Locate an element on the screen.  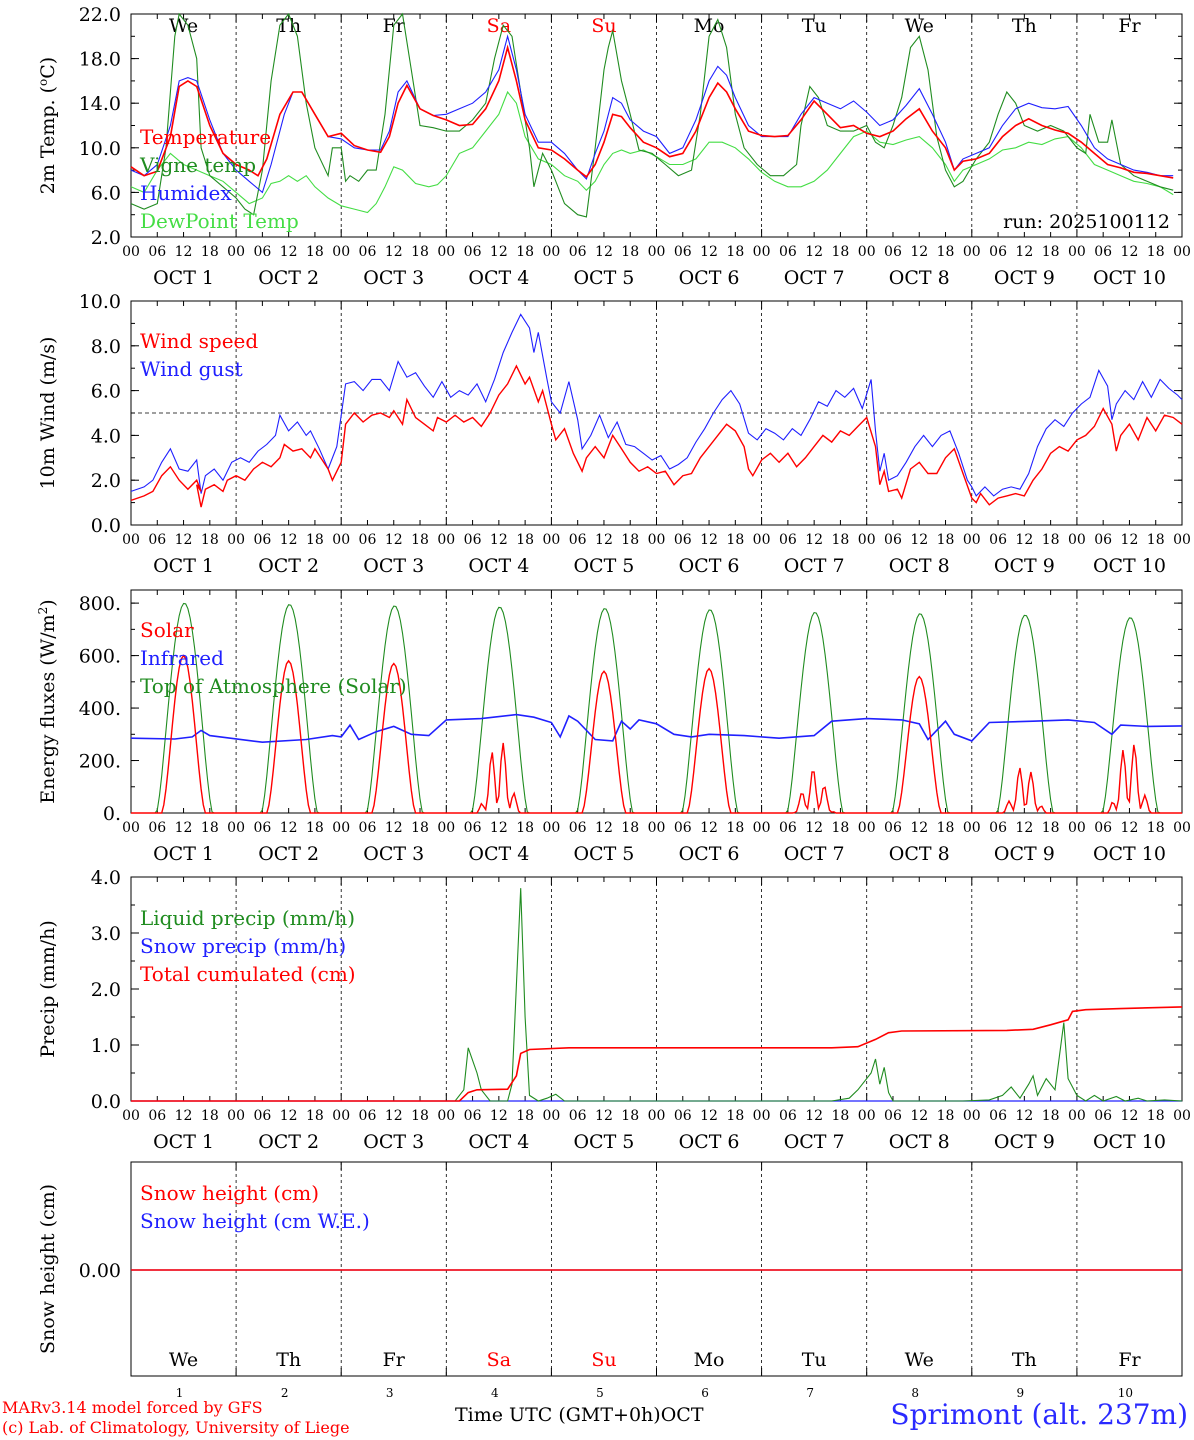
y-tick-label: 1.0 is located at coordinates (106, 1046).